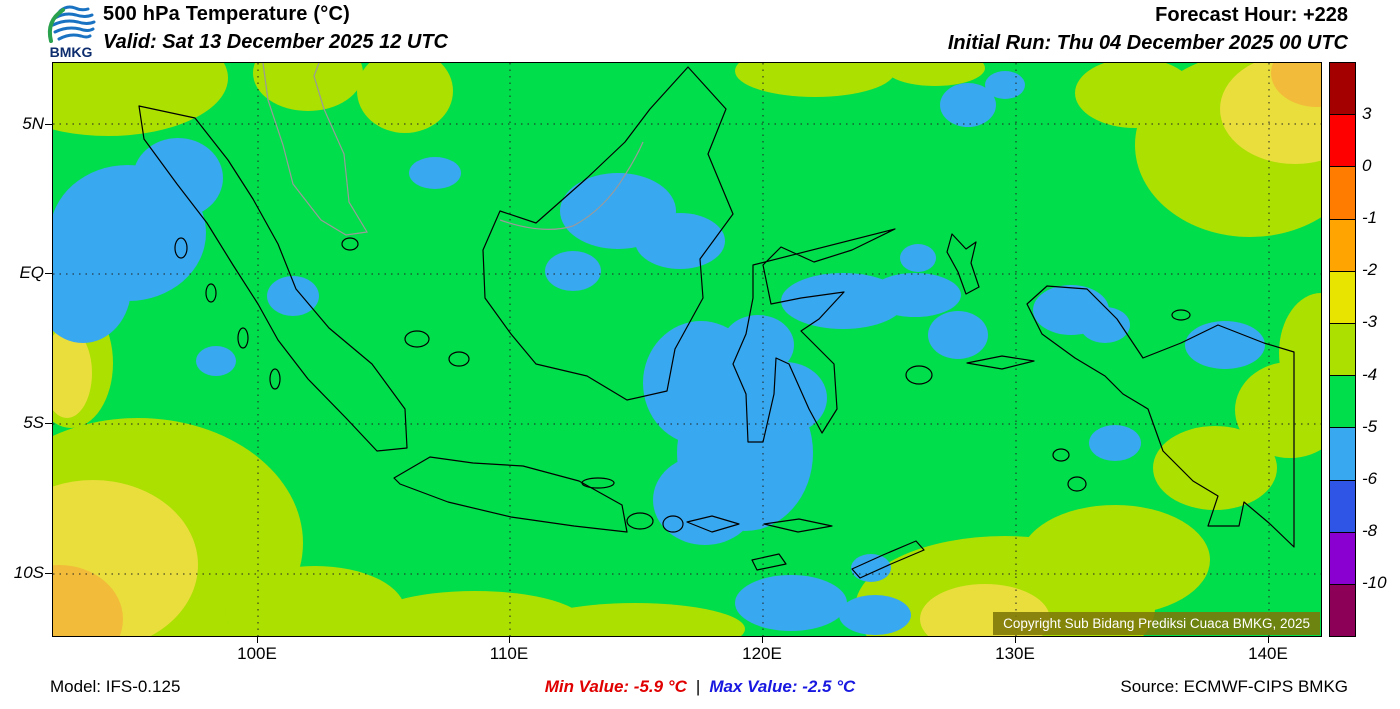 This screenshot has height=709, width=1400. Describe the element at coordinates (1370, 478) in the screenshot. I see `legend-tick-label: -6` at that location.